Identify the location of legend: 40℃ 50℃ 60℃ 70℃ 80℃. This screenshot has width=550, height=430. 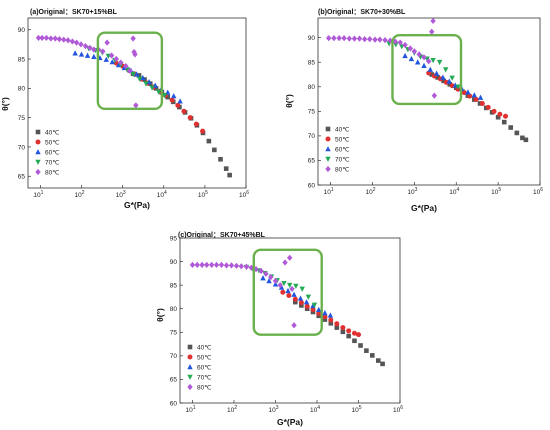
(337, 149).